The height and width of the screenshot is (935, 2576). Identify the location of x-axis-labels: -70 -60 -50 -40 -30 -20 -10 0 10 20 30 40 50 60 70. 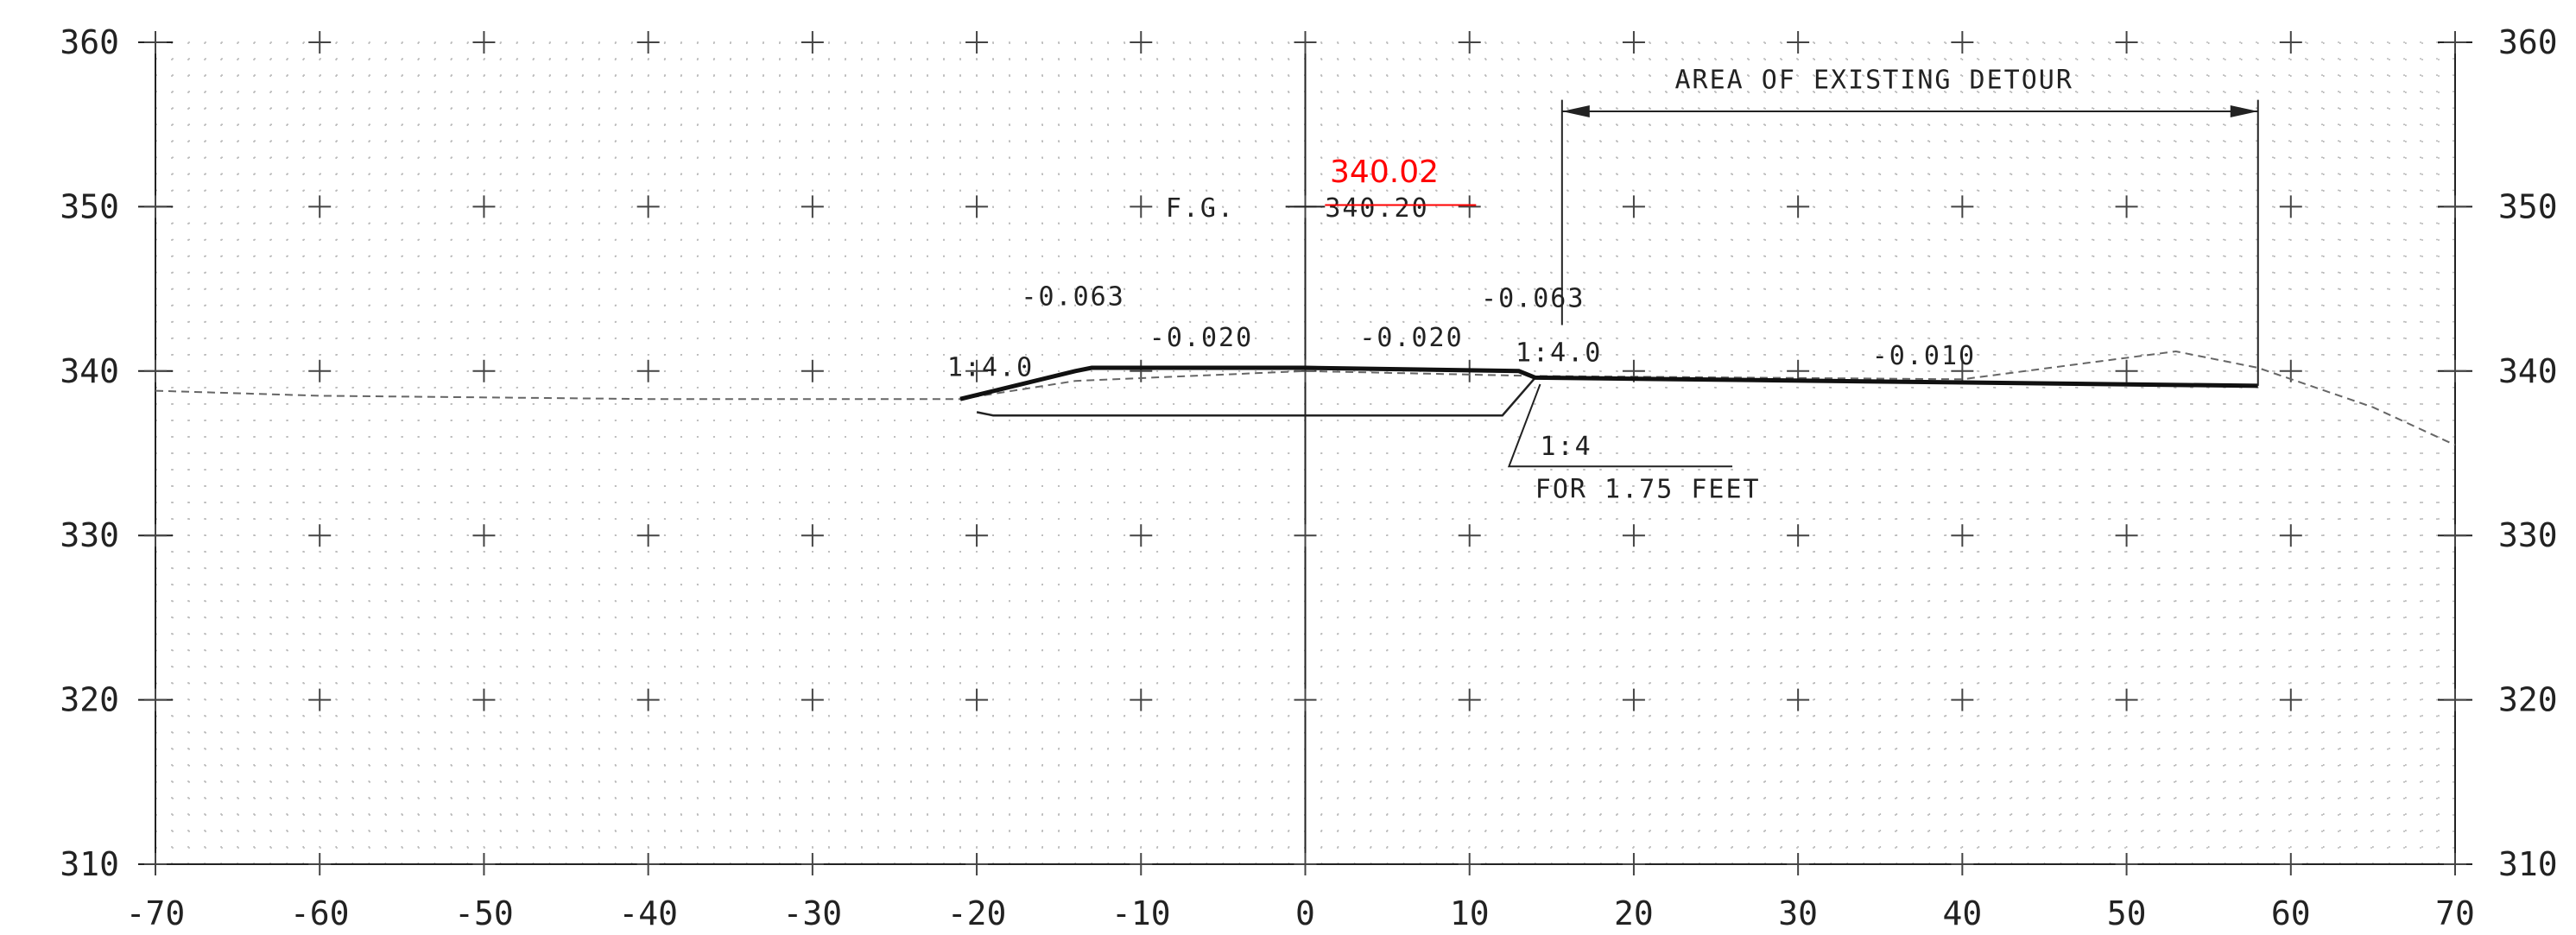
(1300, 913).